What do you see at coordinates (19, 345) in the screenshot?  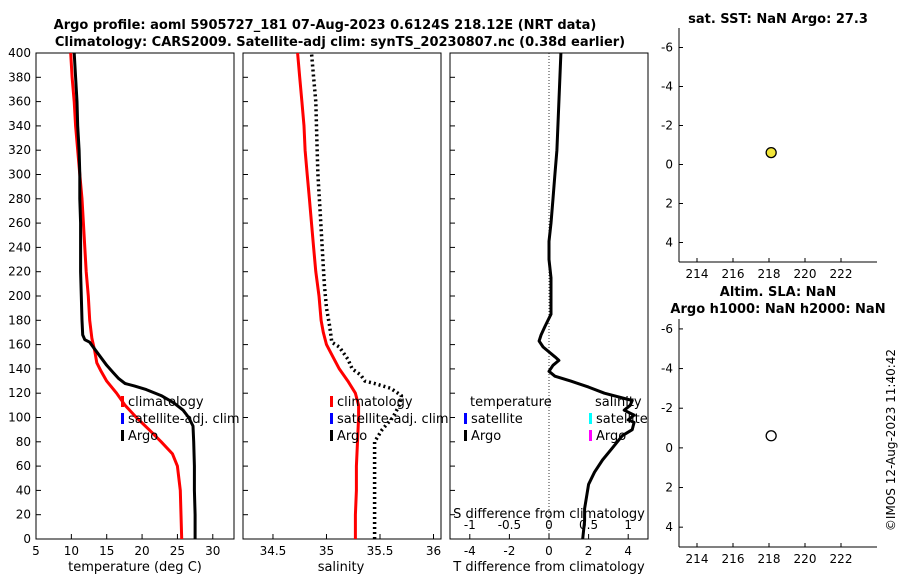 I see `y-tick-label: 160` at bounding box center [19, 345].